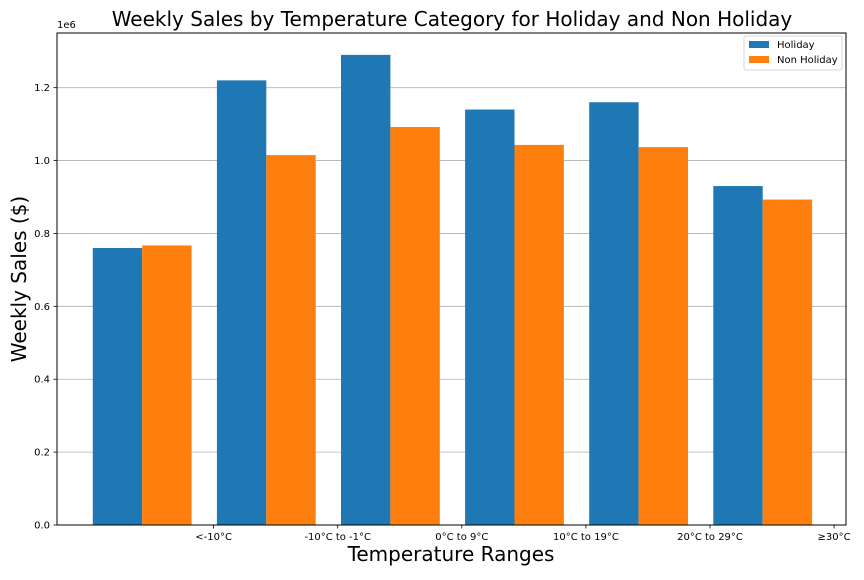 The height and width of the screenshot is (580, 864). What do you see at coordinates (42, 234) in the screenshot?
I see `y-tick-label: 0.8` at bounding box center [42, 234].